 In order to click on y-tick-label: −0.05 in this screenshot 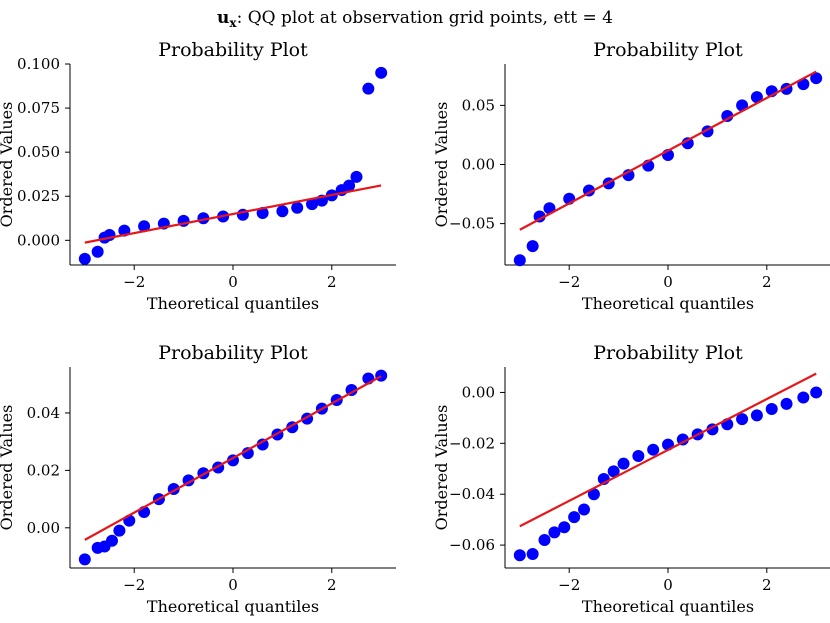, I will do `click(472, 224)`.